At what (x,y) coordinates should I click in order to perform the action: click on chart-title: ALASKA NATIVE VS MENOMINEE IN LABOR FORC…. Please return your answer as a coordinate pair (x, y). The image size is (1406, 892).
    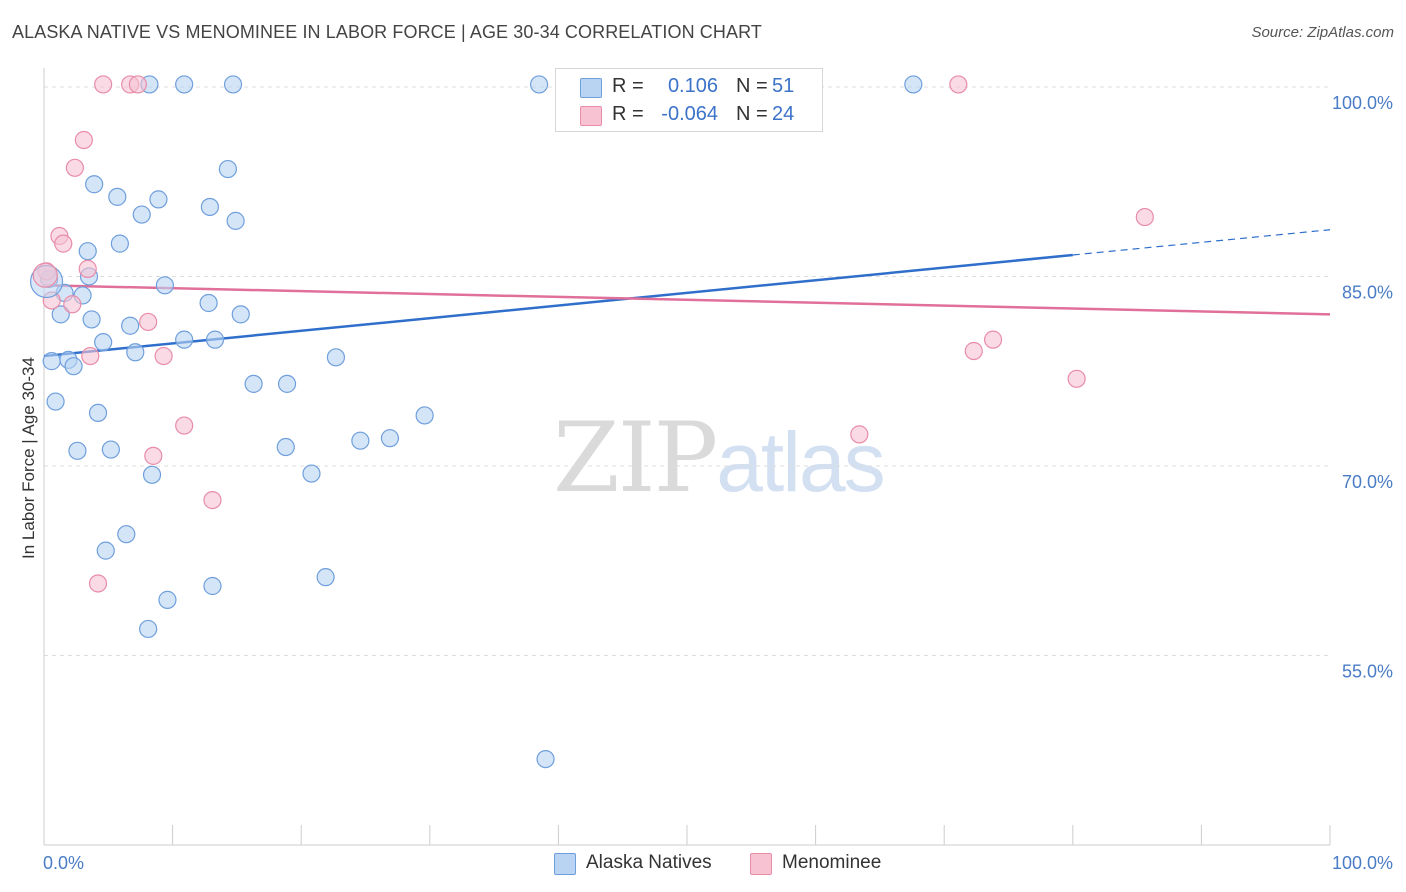
    Looking at the image, I should click on (387, 32).